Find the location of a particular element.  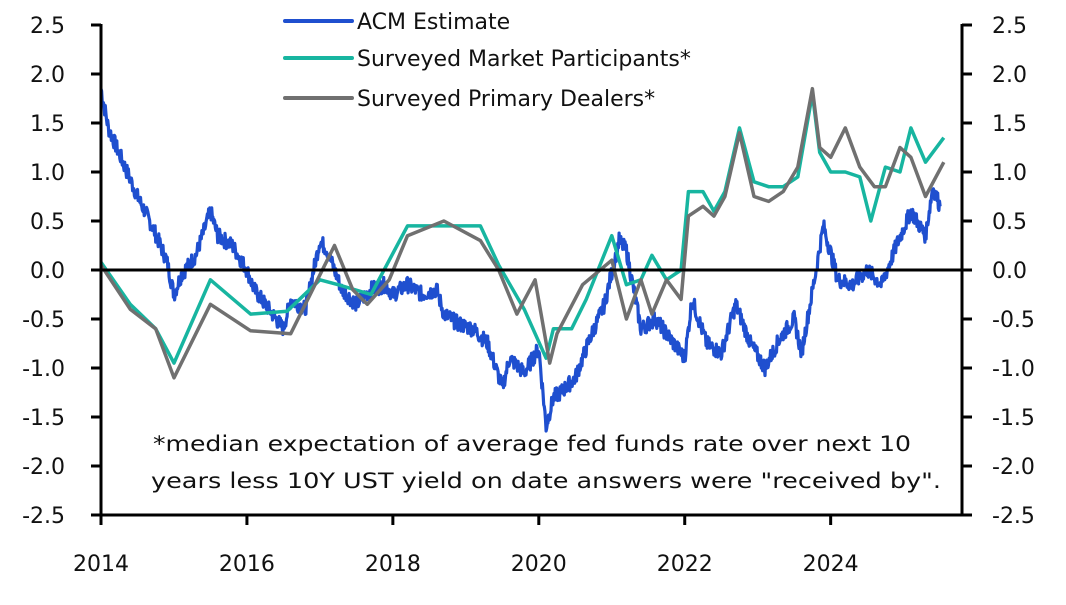

left-y-tick-label: 2.0 is located at coordinates (47, 75).